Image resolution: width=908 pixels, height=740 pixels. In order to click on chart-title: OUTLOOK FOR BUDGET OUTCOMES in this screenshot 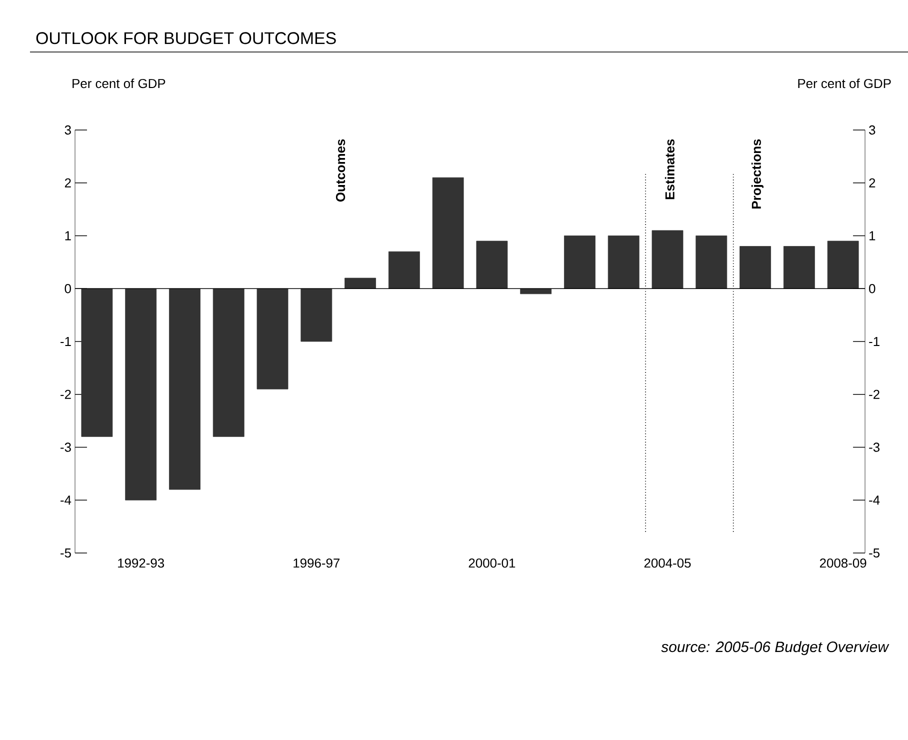, I will do `click(186, 38)`.